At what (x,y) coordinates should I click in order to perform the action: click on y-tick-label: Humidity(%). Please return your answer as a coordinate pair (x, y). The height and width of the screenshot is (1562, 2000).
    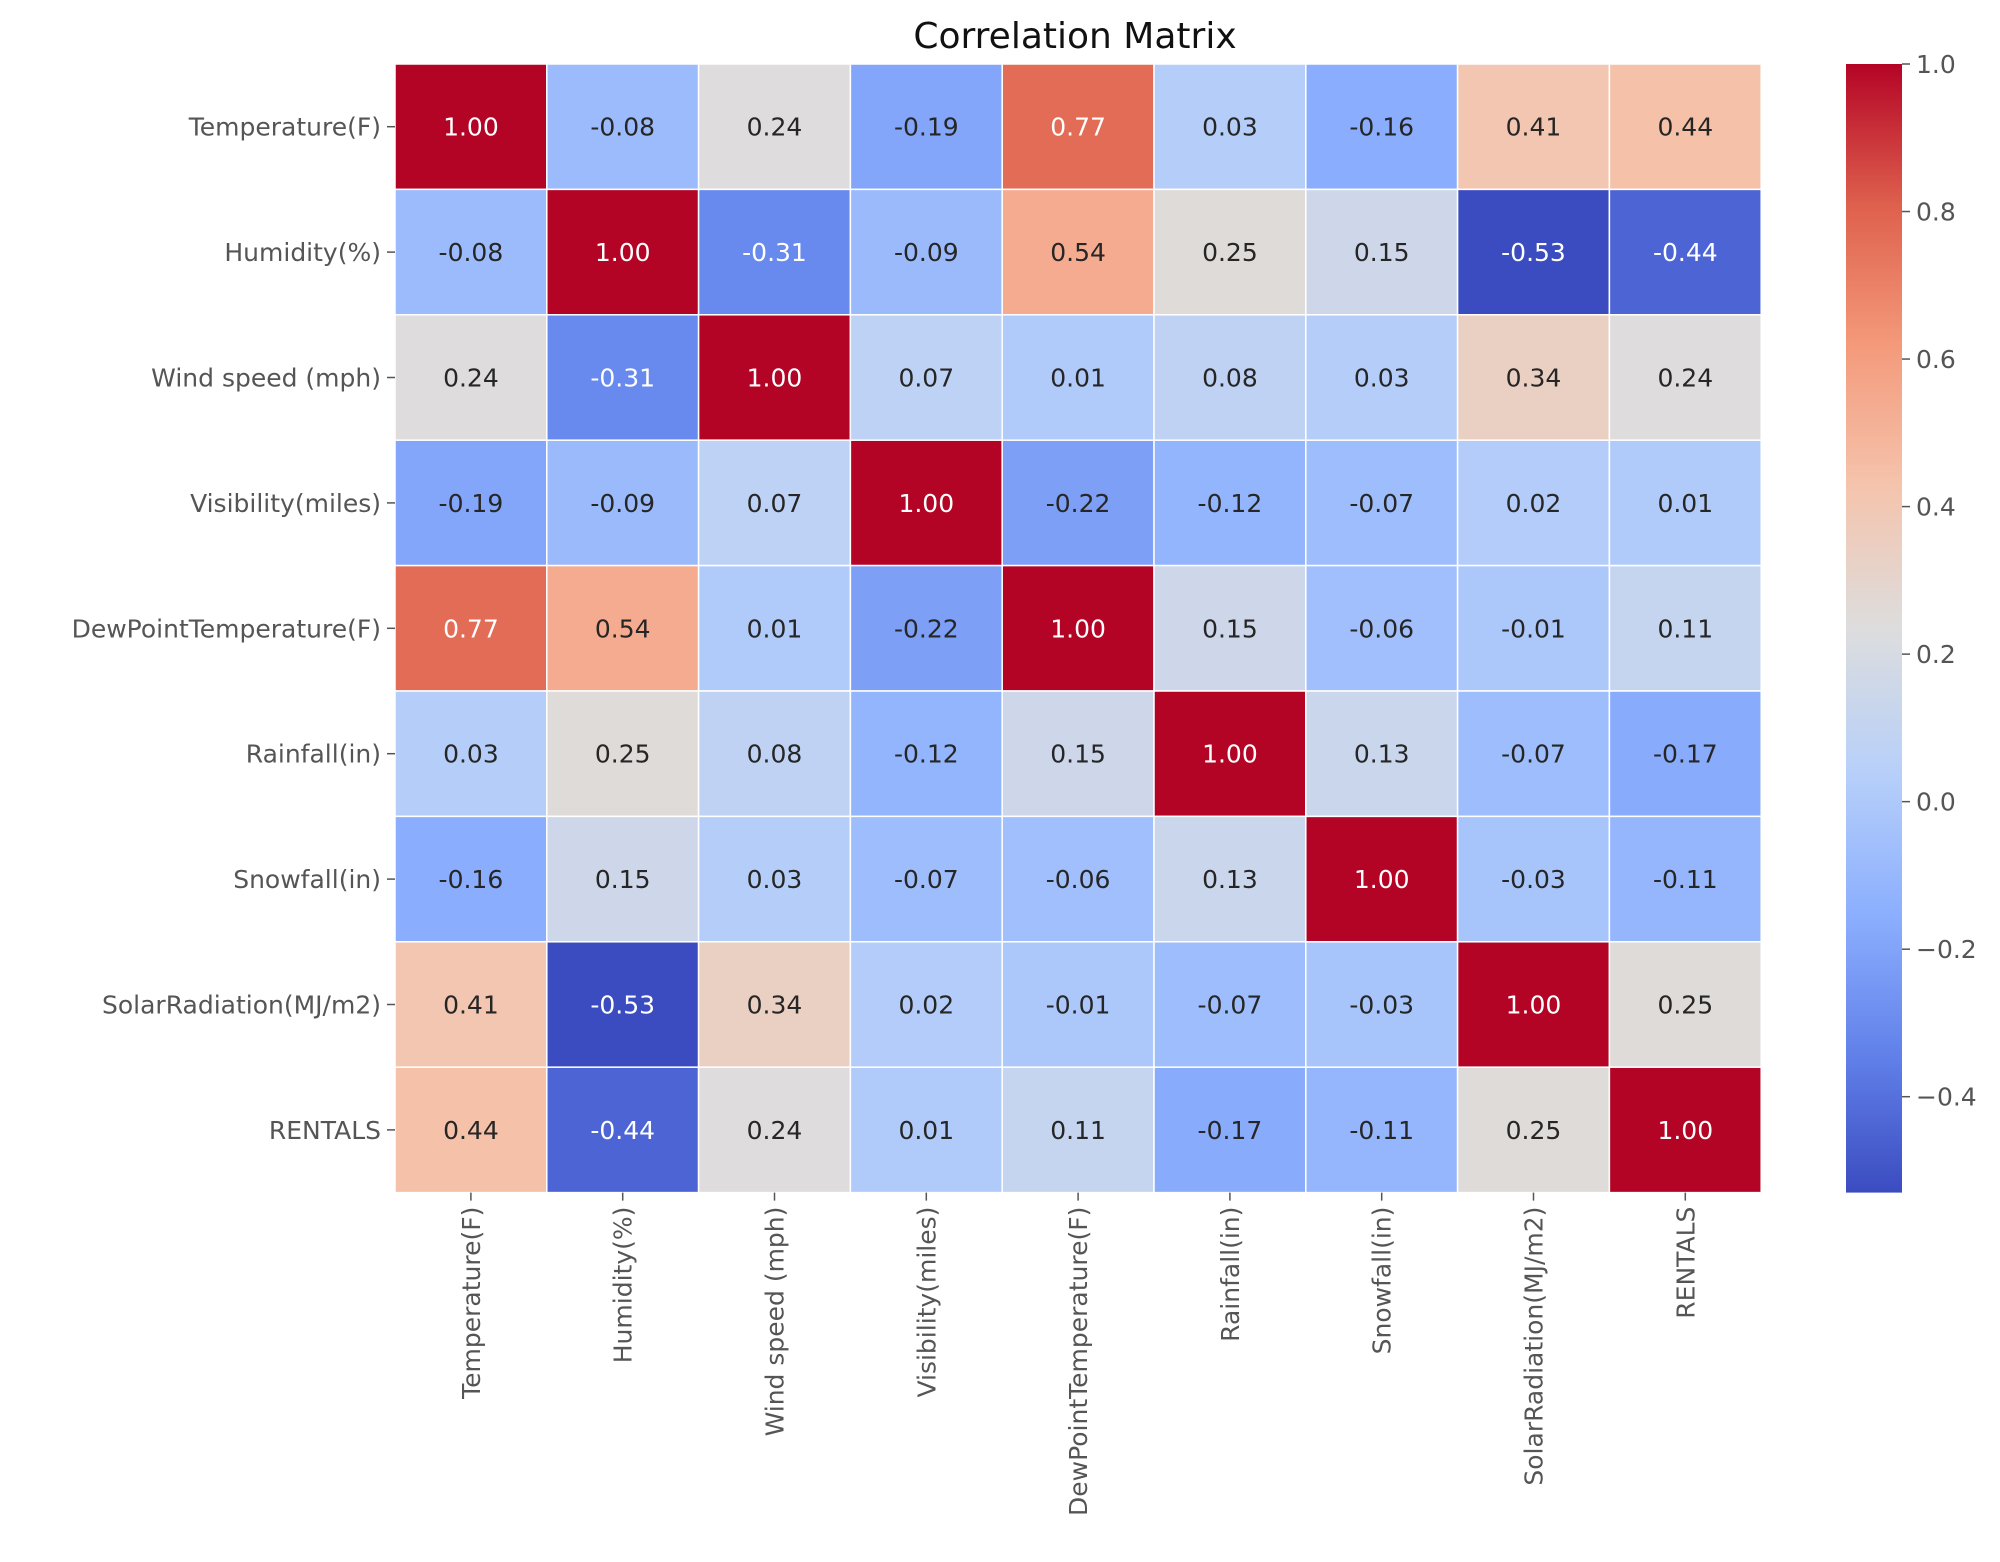
    Looking at the image, I should click on (302, 252).